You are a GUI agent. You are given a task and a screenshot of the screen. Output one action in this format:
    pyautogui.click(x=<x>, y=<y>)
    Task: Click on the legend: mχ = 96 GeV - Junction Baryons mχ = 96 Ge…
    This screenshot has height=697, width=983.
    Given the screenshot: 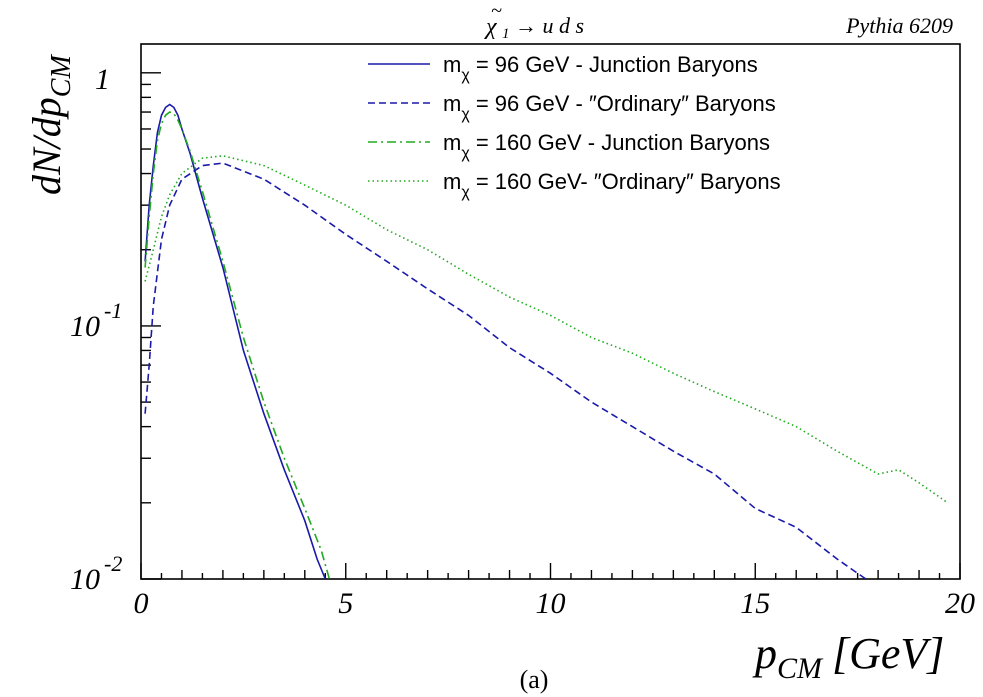 What is the action you would take?
    pyautogui.click(x=574, y=126)
    